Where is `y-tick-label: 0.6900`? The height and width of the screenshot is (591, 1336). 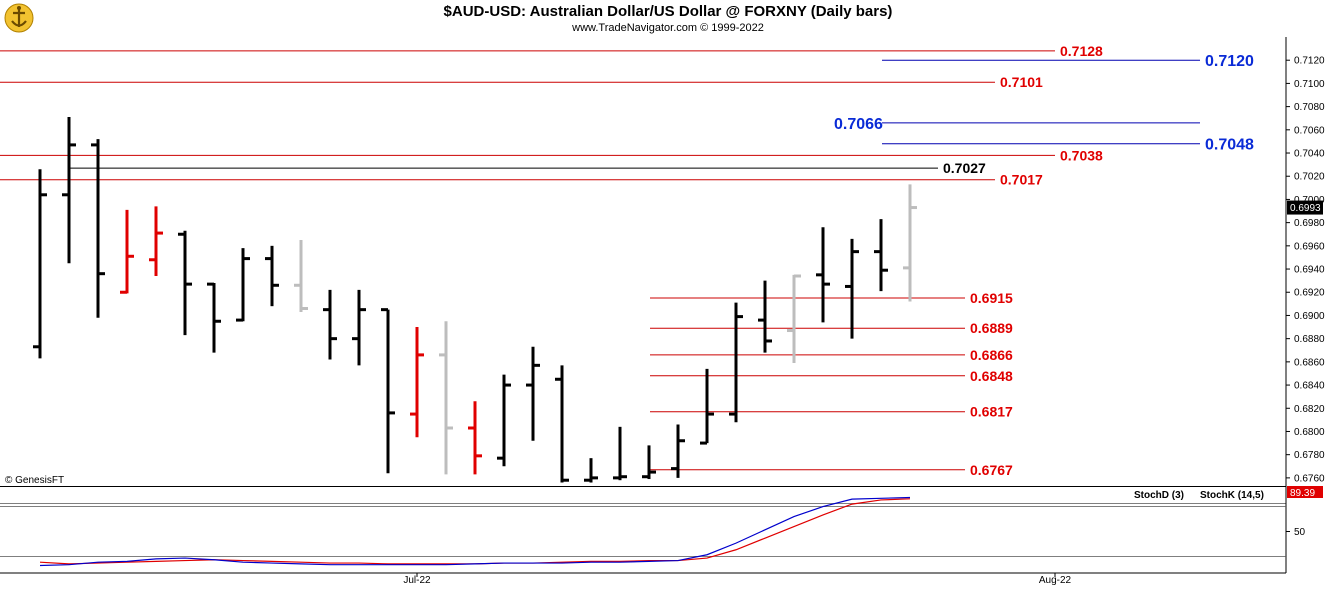
y-tick-label: 0.6900 is located at coordinates (1309, 316).